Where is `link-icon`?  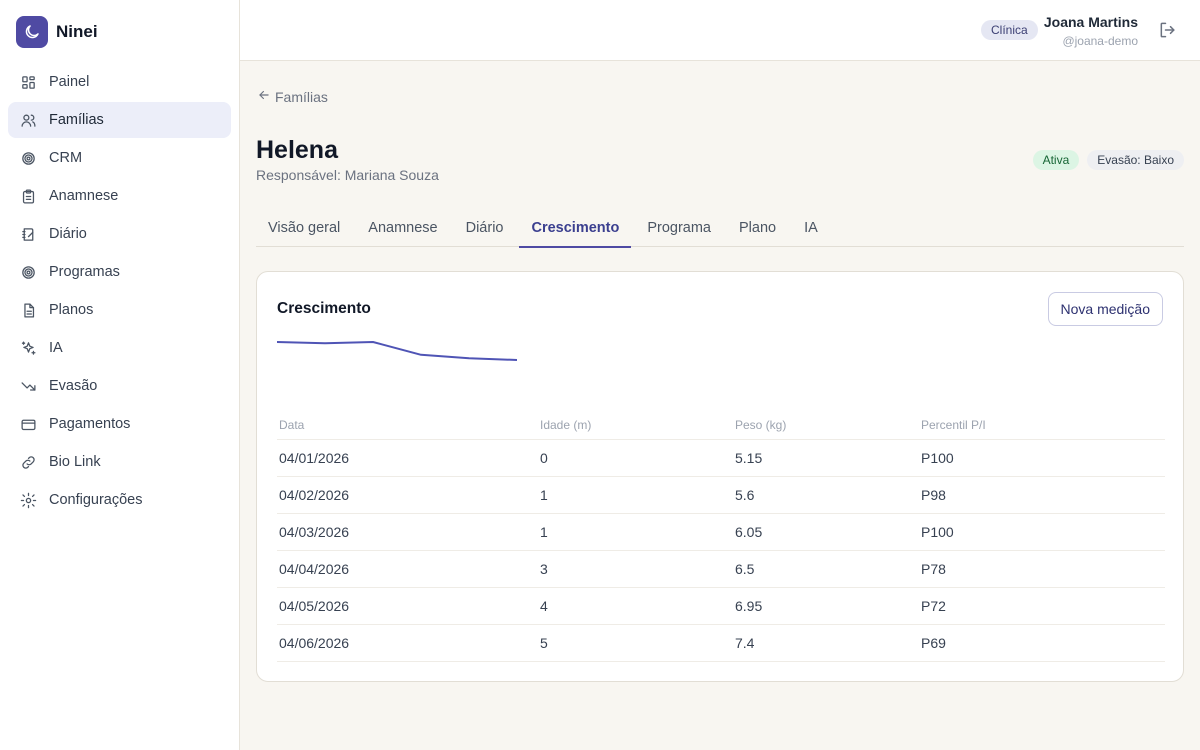
link-icon is located at coordinates (28, 462).